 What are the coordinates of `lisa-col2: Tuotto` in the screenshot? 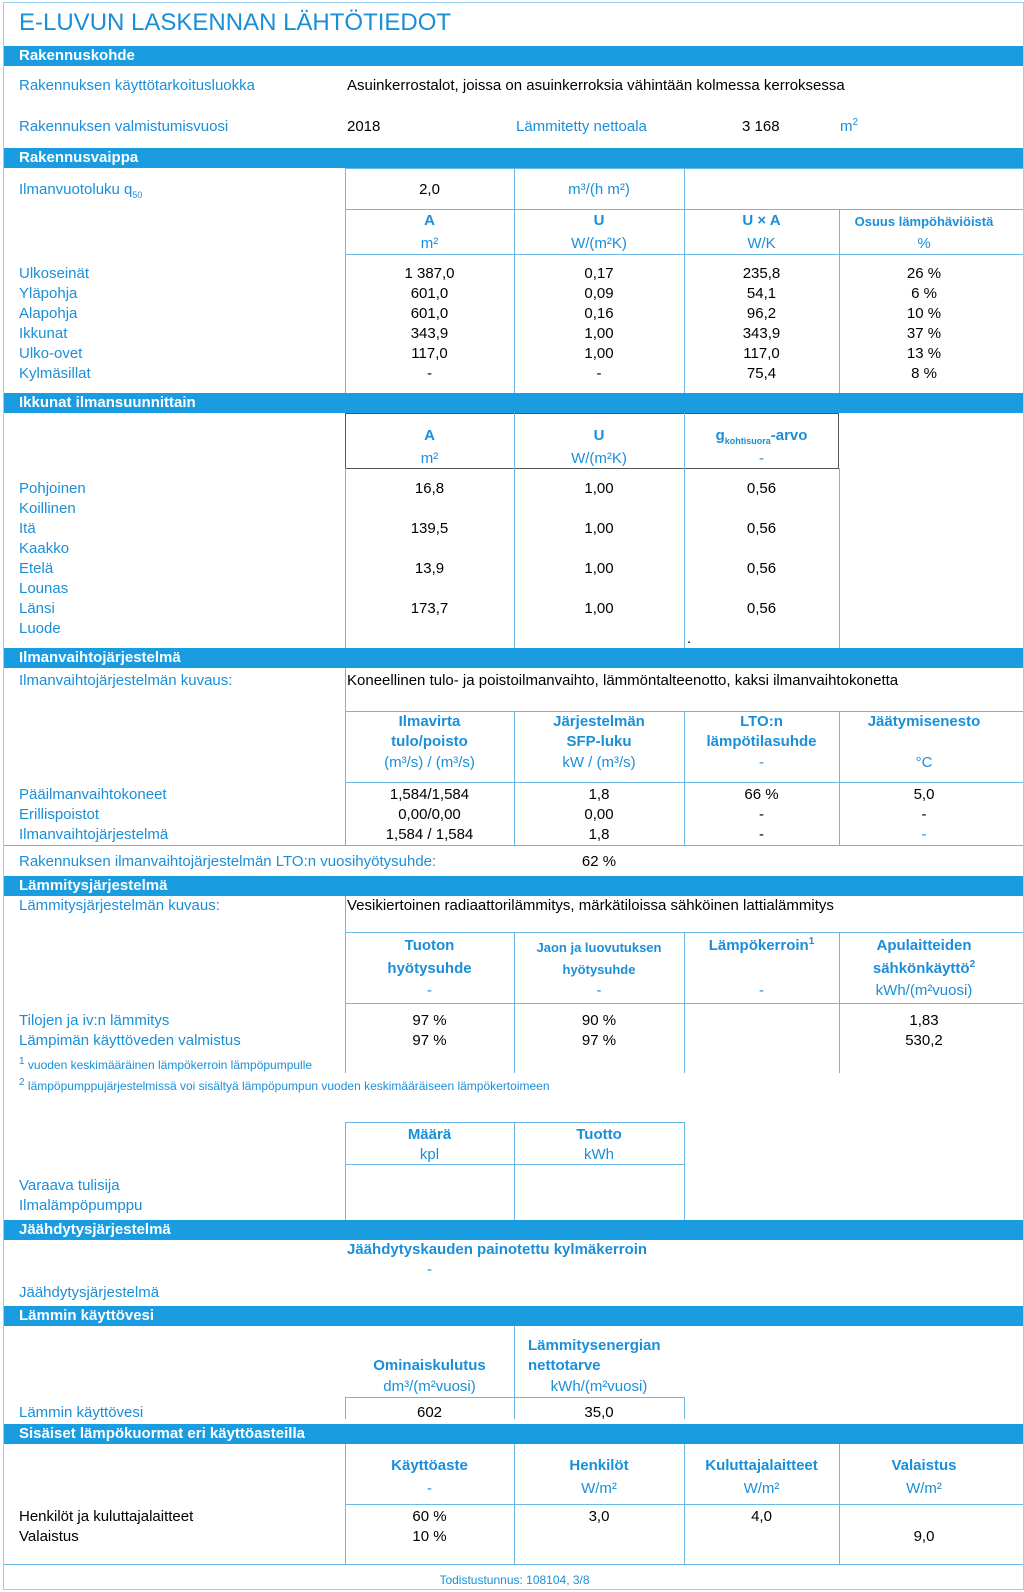 It's located at (599, 1134).